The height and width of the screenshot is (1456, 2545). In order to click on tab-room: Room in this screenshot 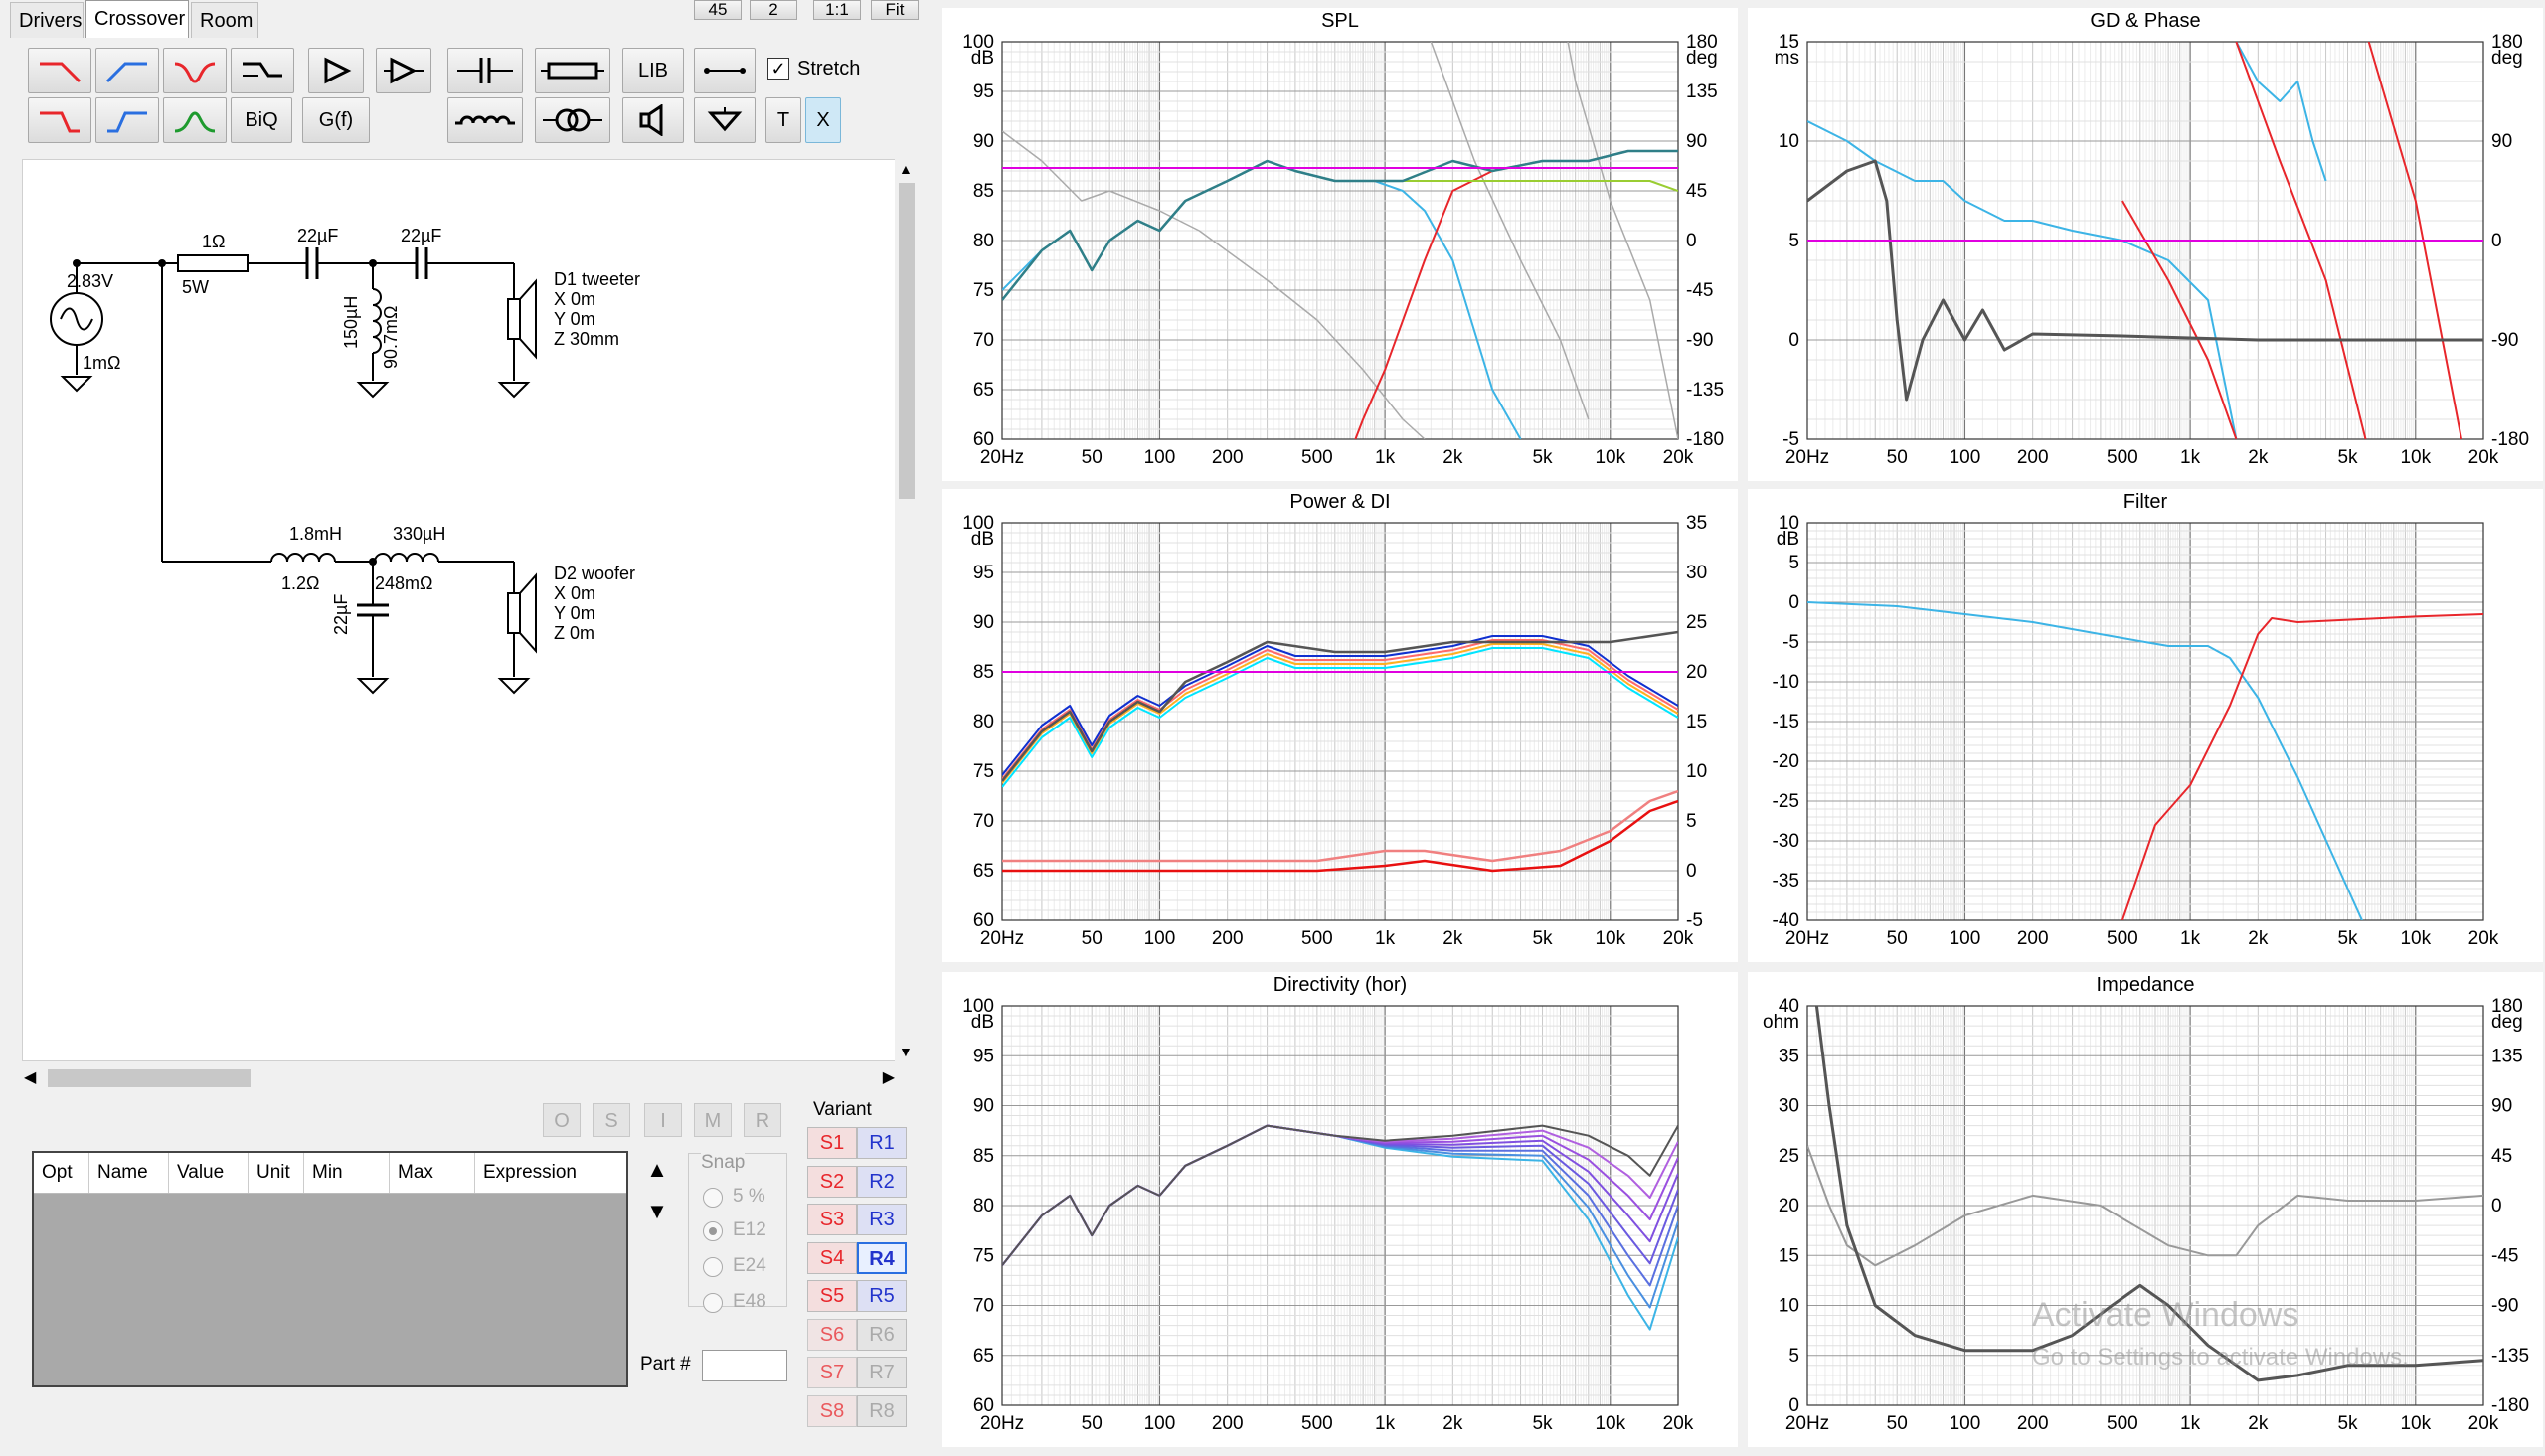, I will do `click(224, 20)`.